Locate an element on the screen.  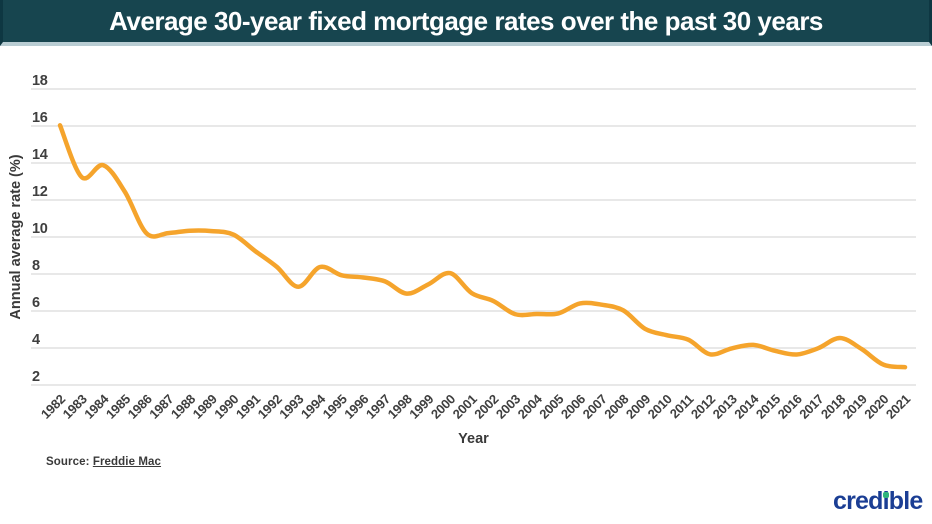
y-tick-label: 10 is located at coordinates (40, 229).